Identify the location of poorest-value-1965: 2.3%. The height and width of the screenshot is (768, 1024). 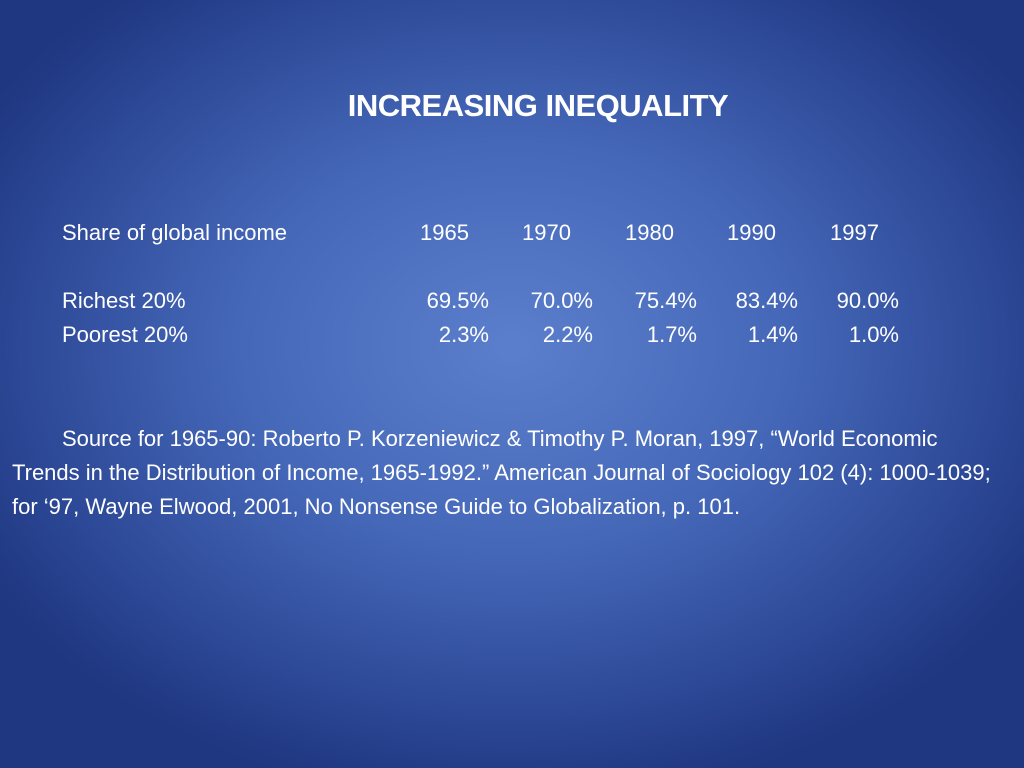
(463, 334).